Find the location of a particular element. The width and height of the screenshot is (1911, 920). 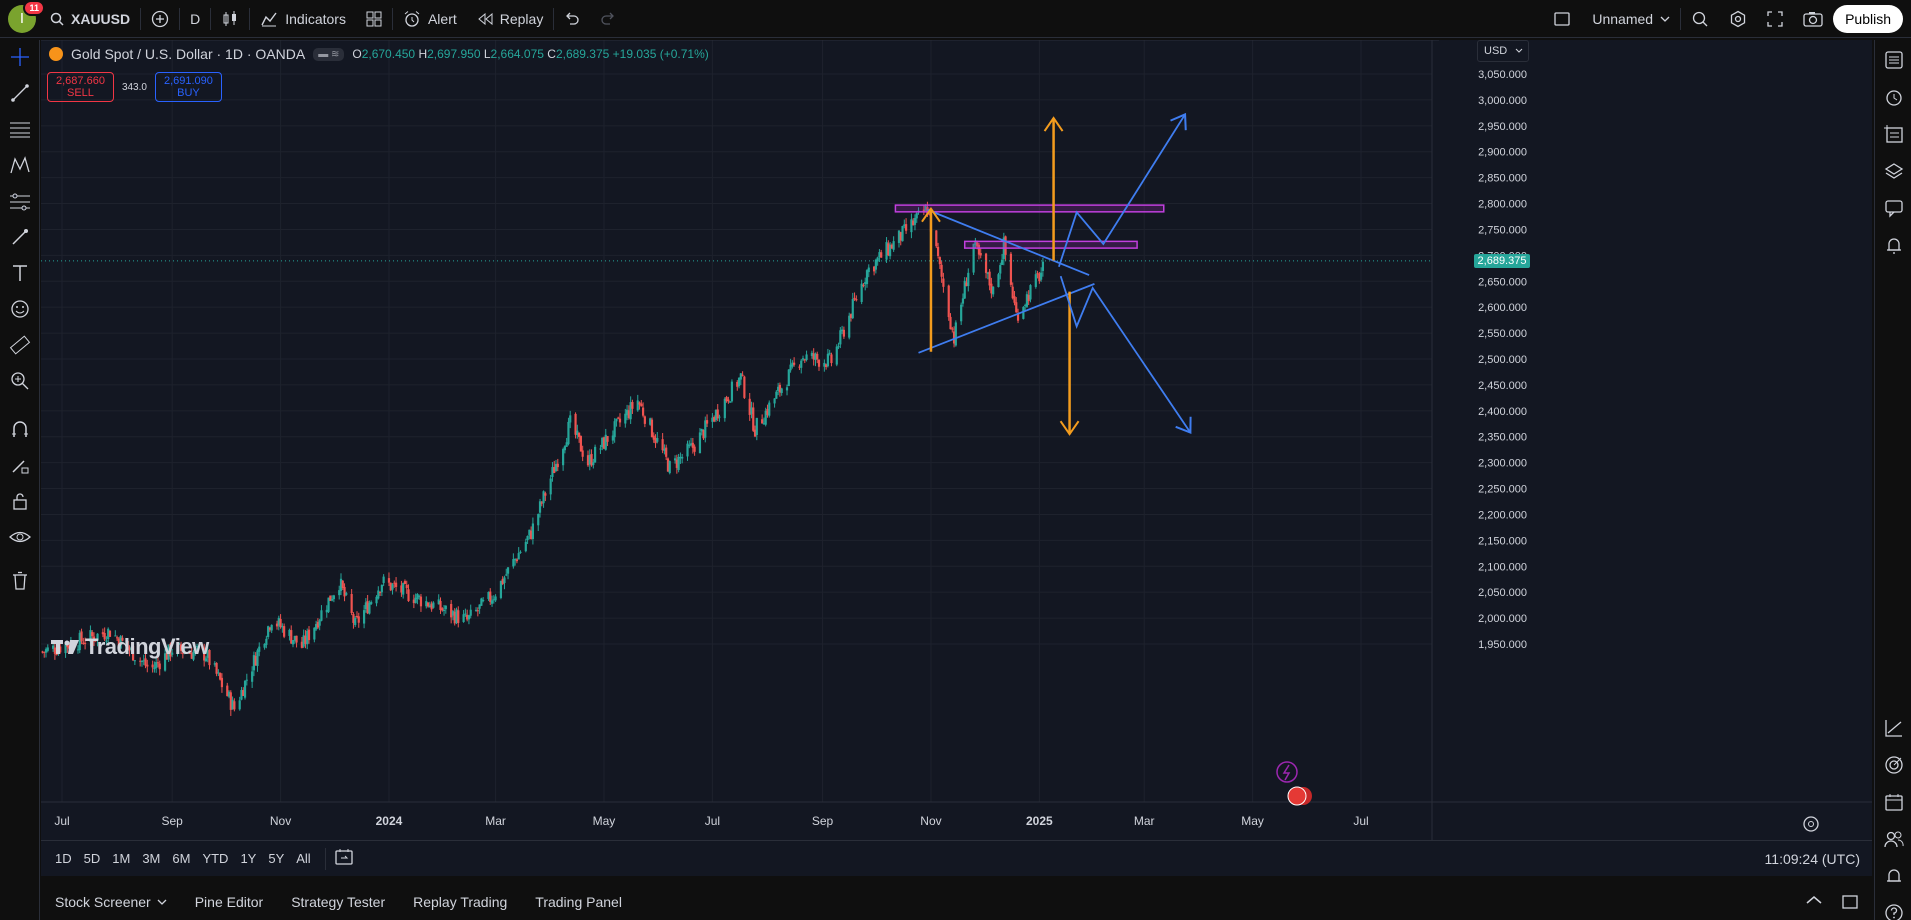

smiley-icon is located at coordinates (20, 310).